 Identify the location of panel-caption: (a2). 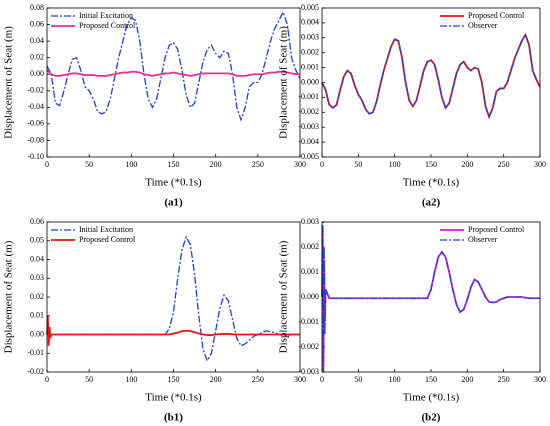
(431, 203).